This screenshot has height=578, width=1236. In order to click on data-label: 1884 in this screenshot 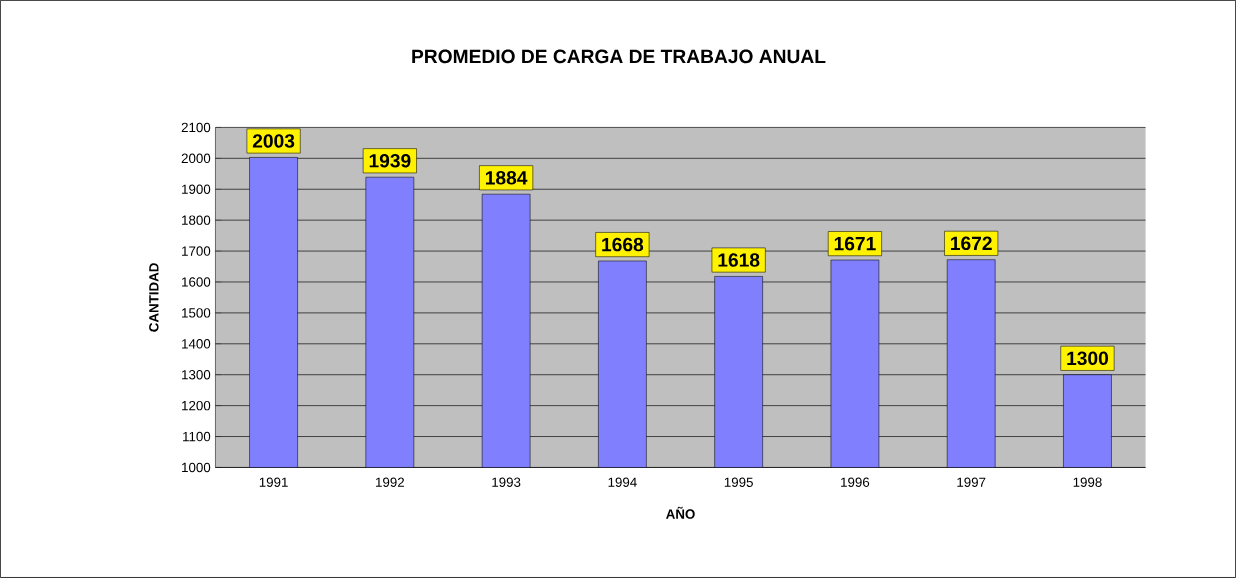, I will do `click(506, 178)`.